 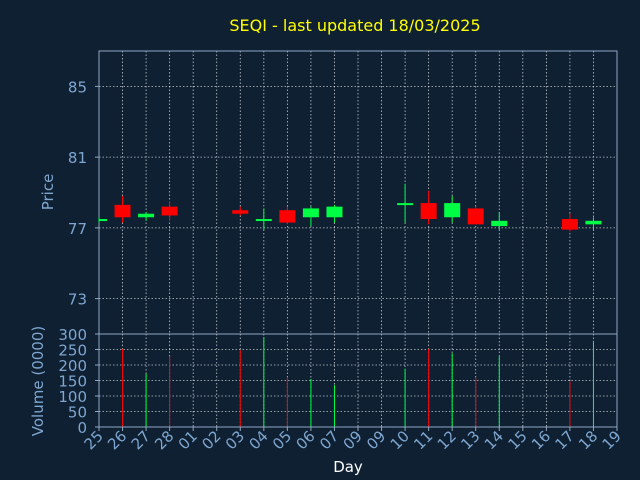 I want to click on day-tick-label: 15, so click(x=517, y=440).